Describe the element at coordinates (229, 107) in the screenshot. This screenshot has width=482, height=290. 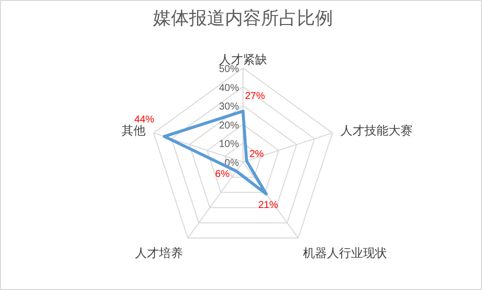
I see `y-tick-label: 30%` at that location.